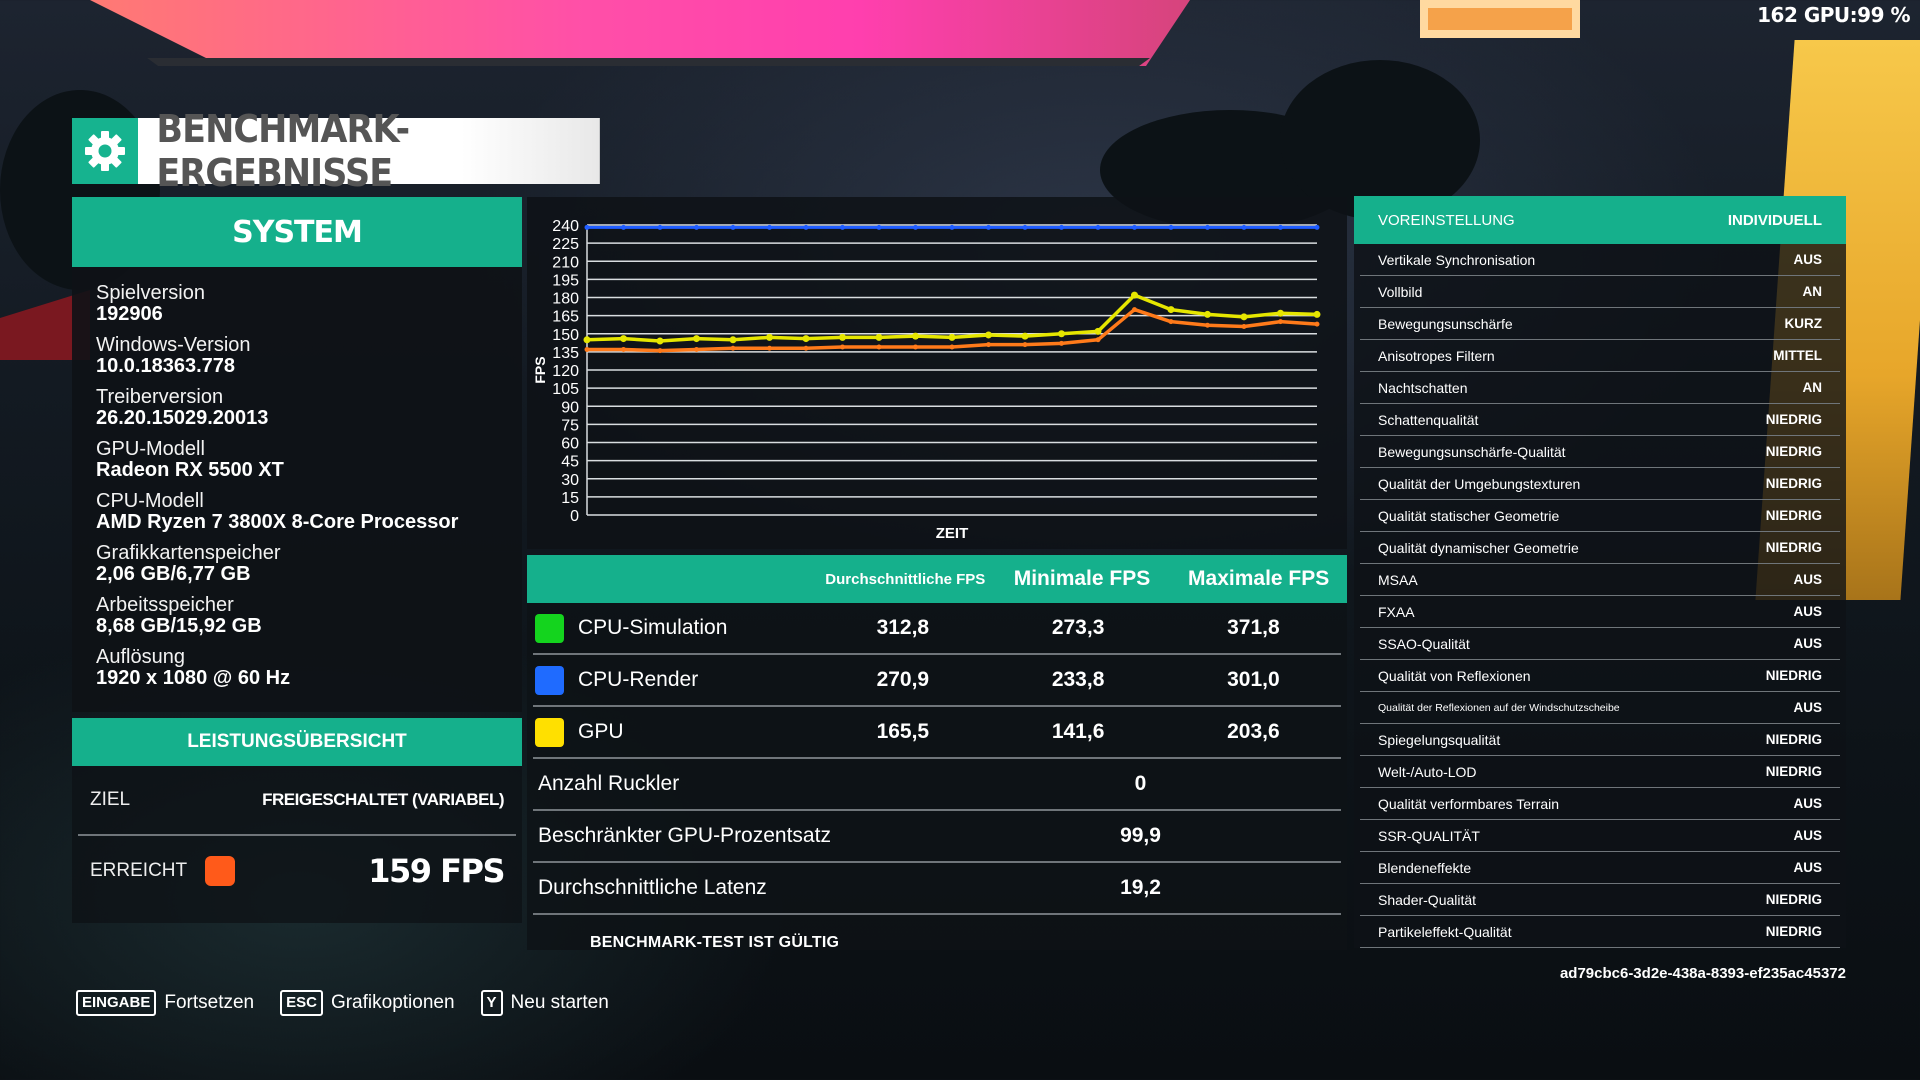  What do you see at coordinates (559, 1002) in the screenshot?
I see `footer-action-label: Neu starten` at bounding box center [559, 1002].